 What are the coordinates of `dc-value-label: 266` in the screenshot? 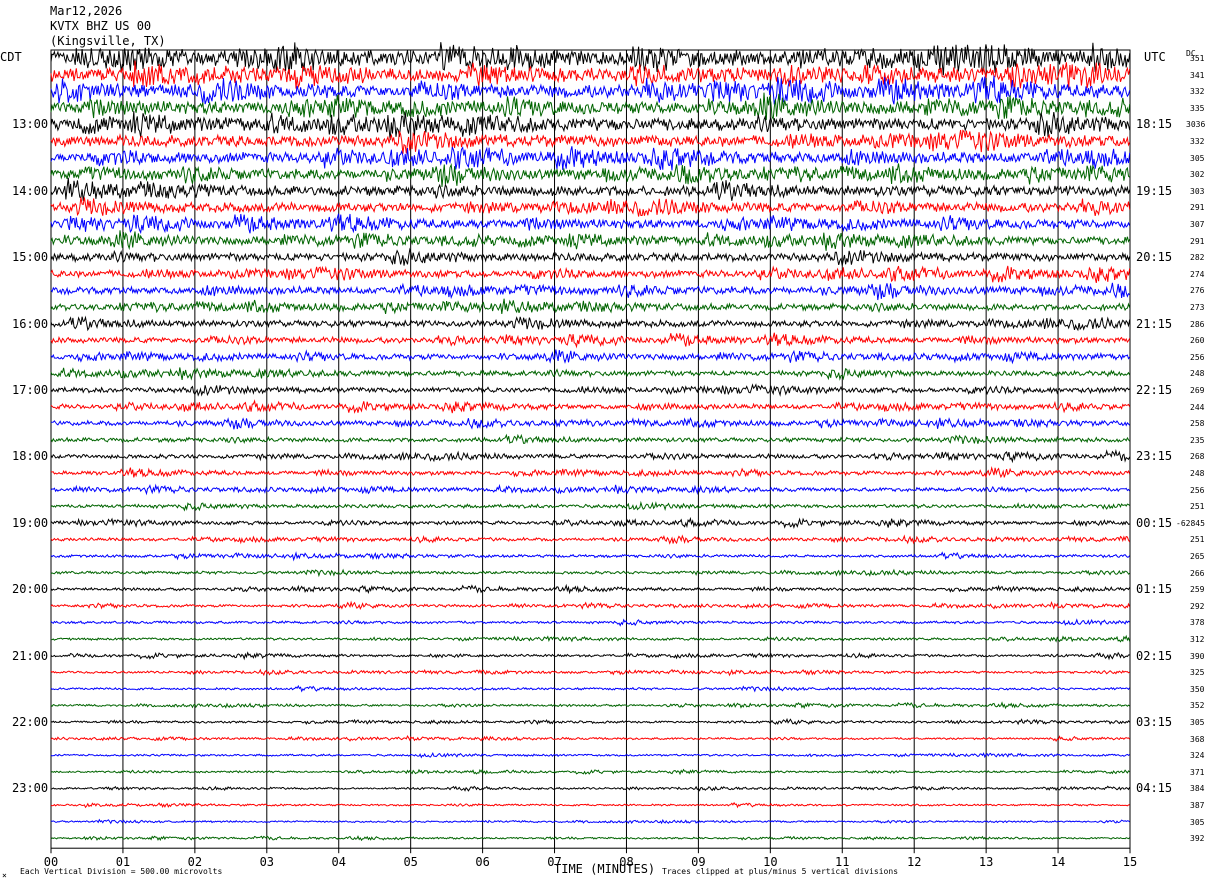 It's located at (1197, 573).